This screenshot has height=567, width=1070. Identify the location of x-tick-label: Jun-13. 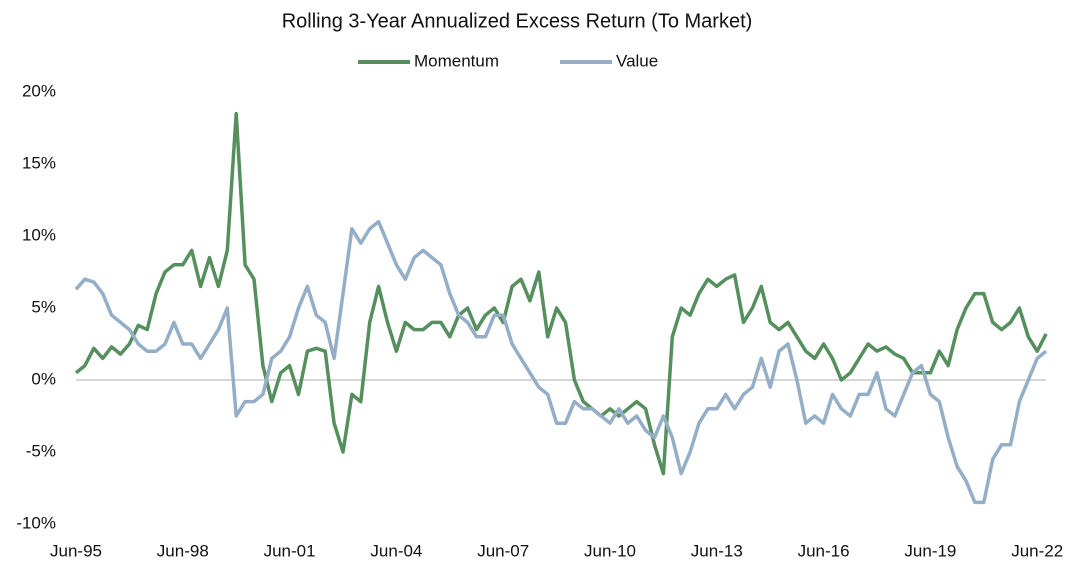
(717, 550).